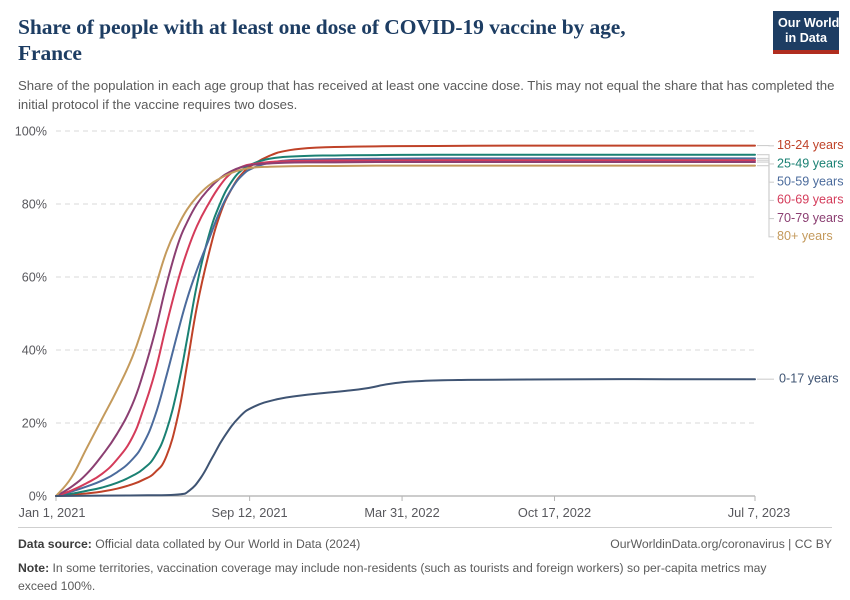 Image resolution: width=850 pixels, height=600 pixels. Describe the element at coordinates (425, 527) in the screenshot. I see `footer-divider` at that location.